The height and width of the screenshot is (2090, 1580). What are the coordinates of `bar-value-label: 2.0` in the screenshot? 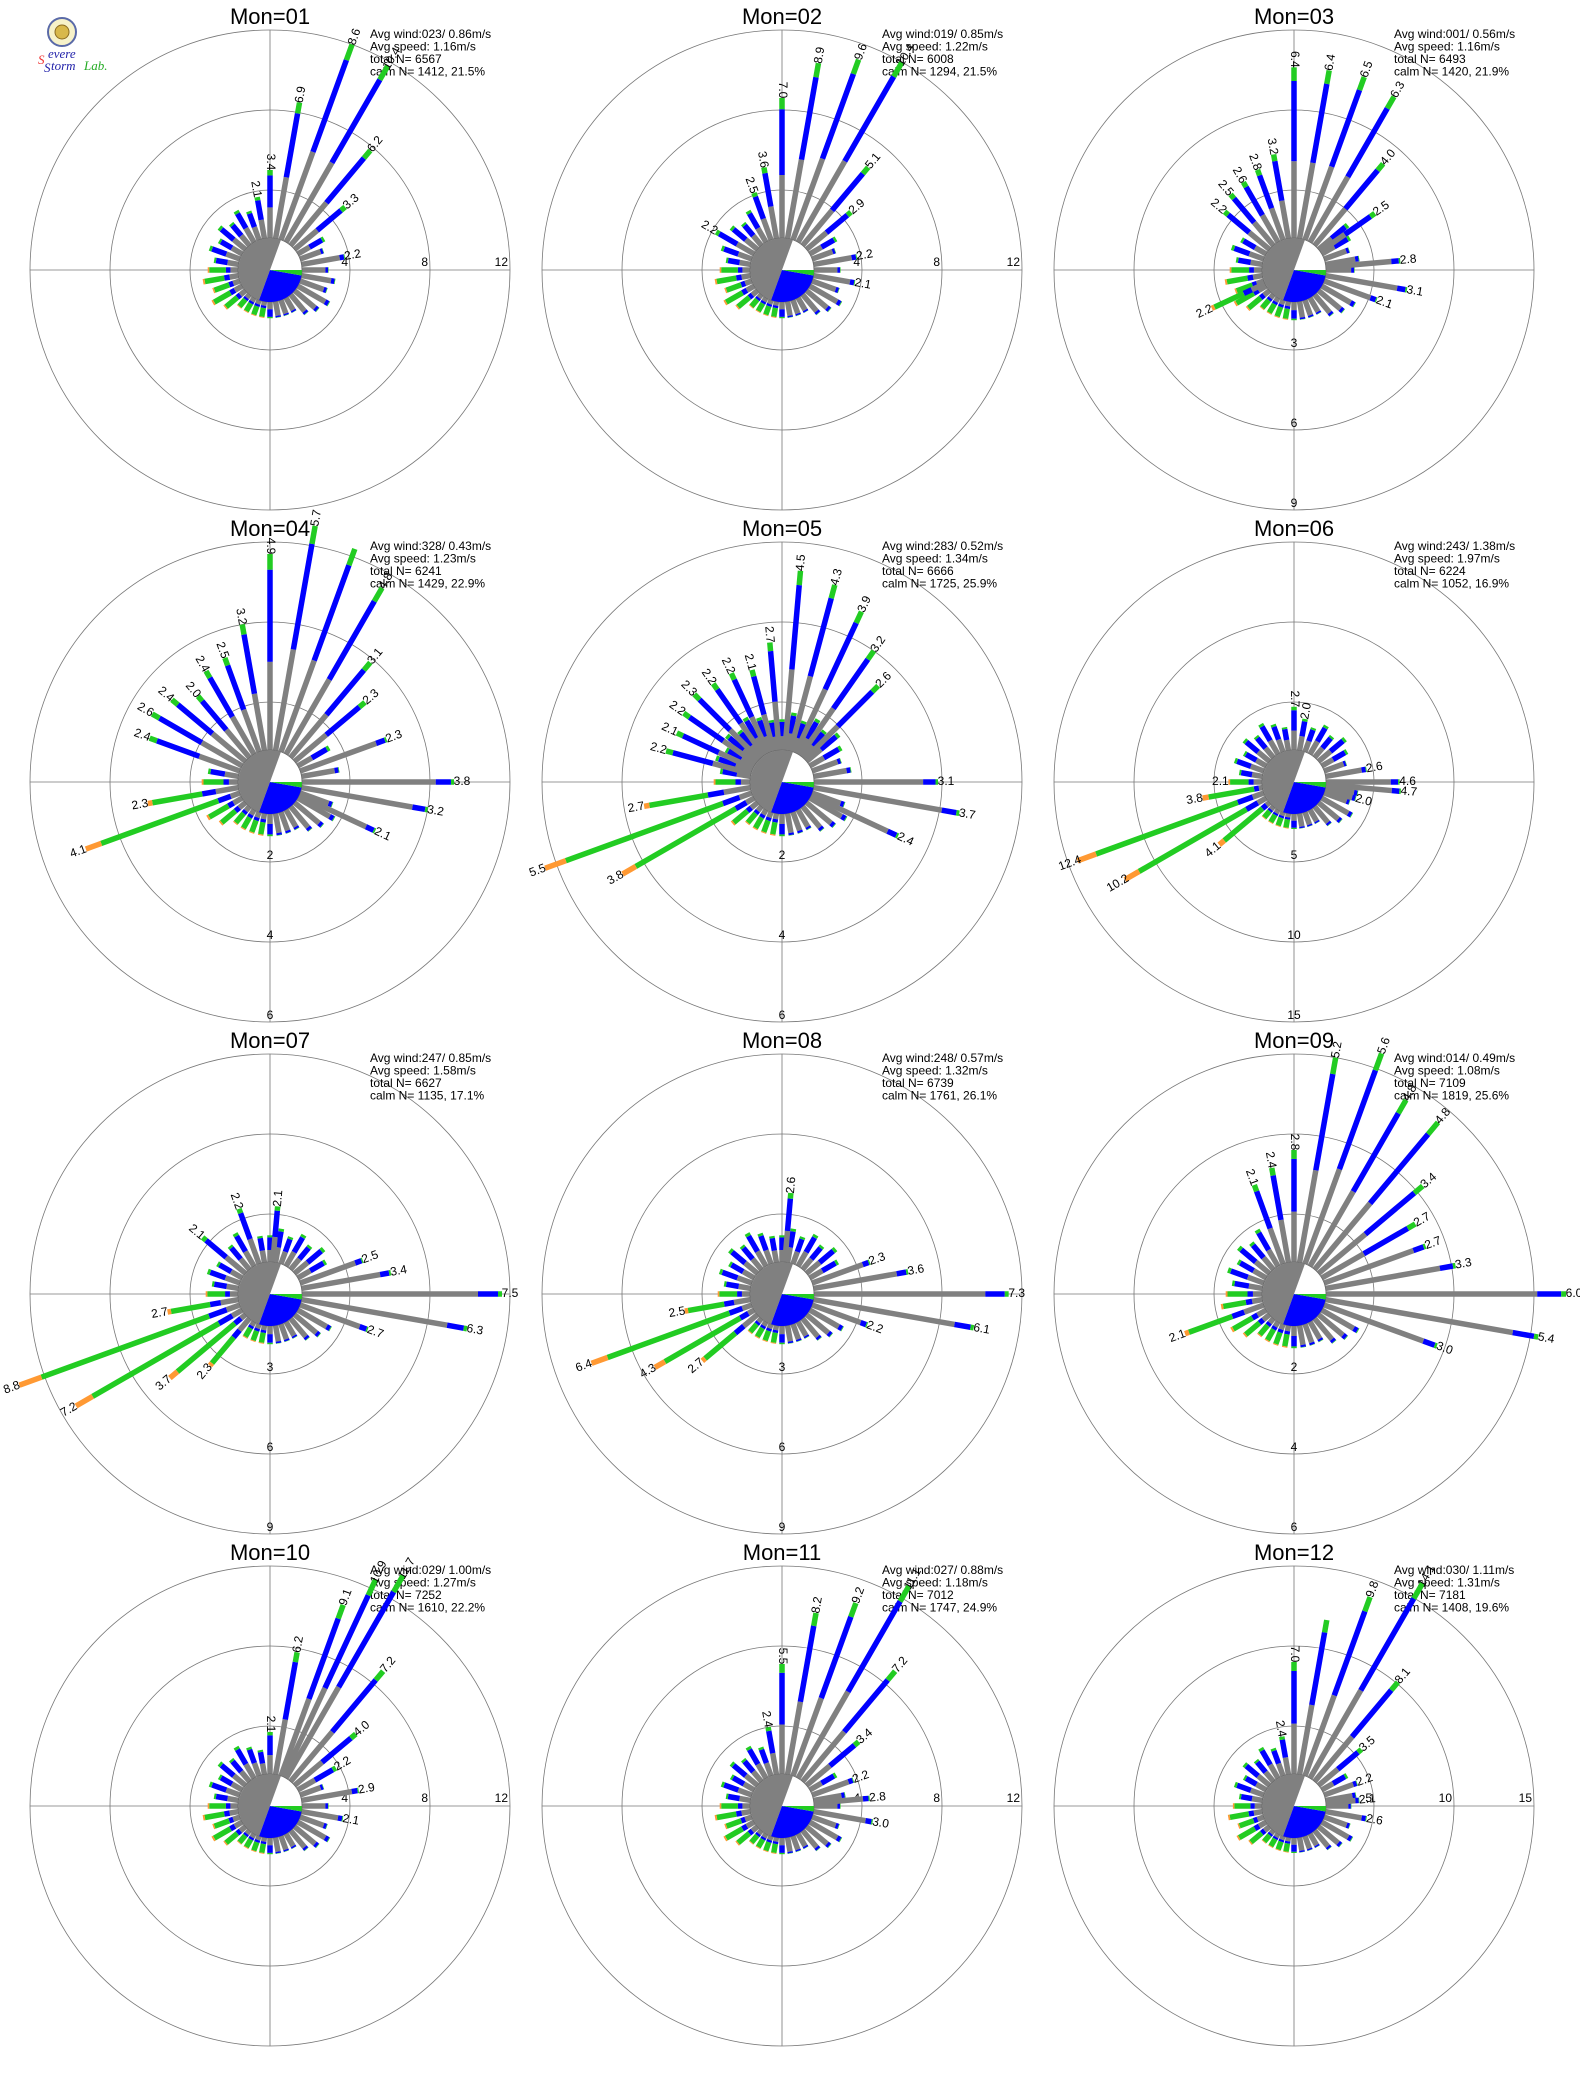 It's located at (1305, 710).